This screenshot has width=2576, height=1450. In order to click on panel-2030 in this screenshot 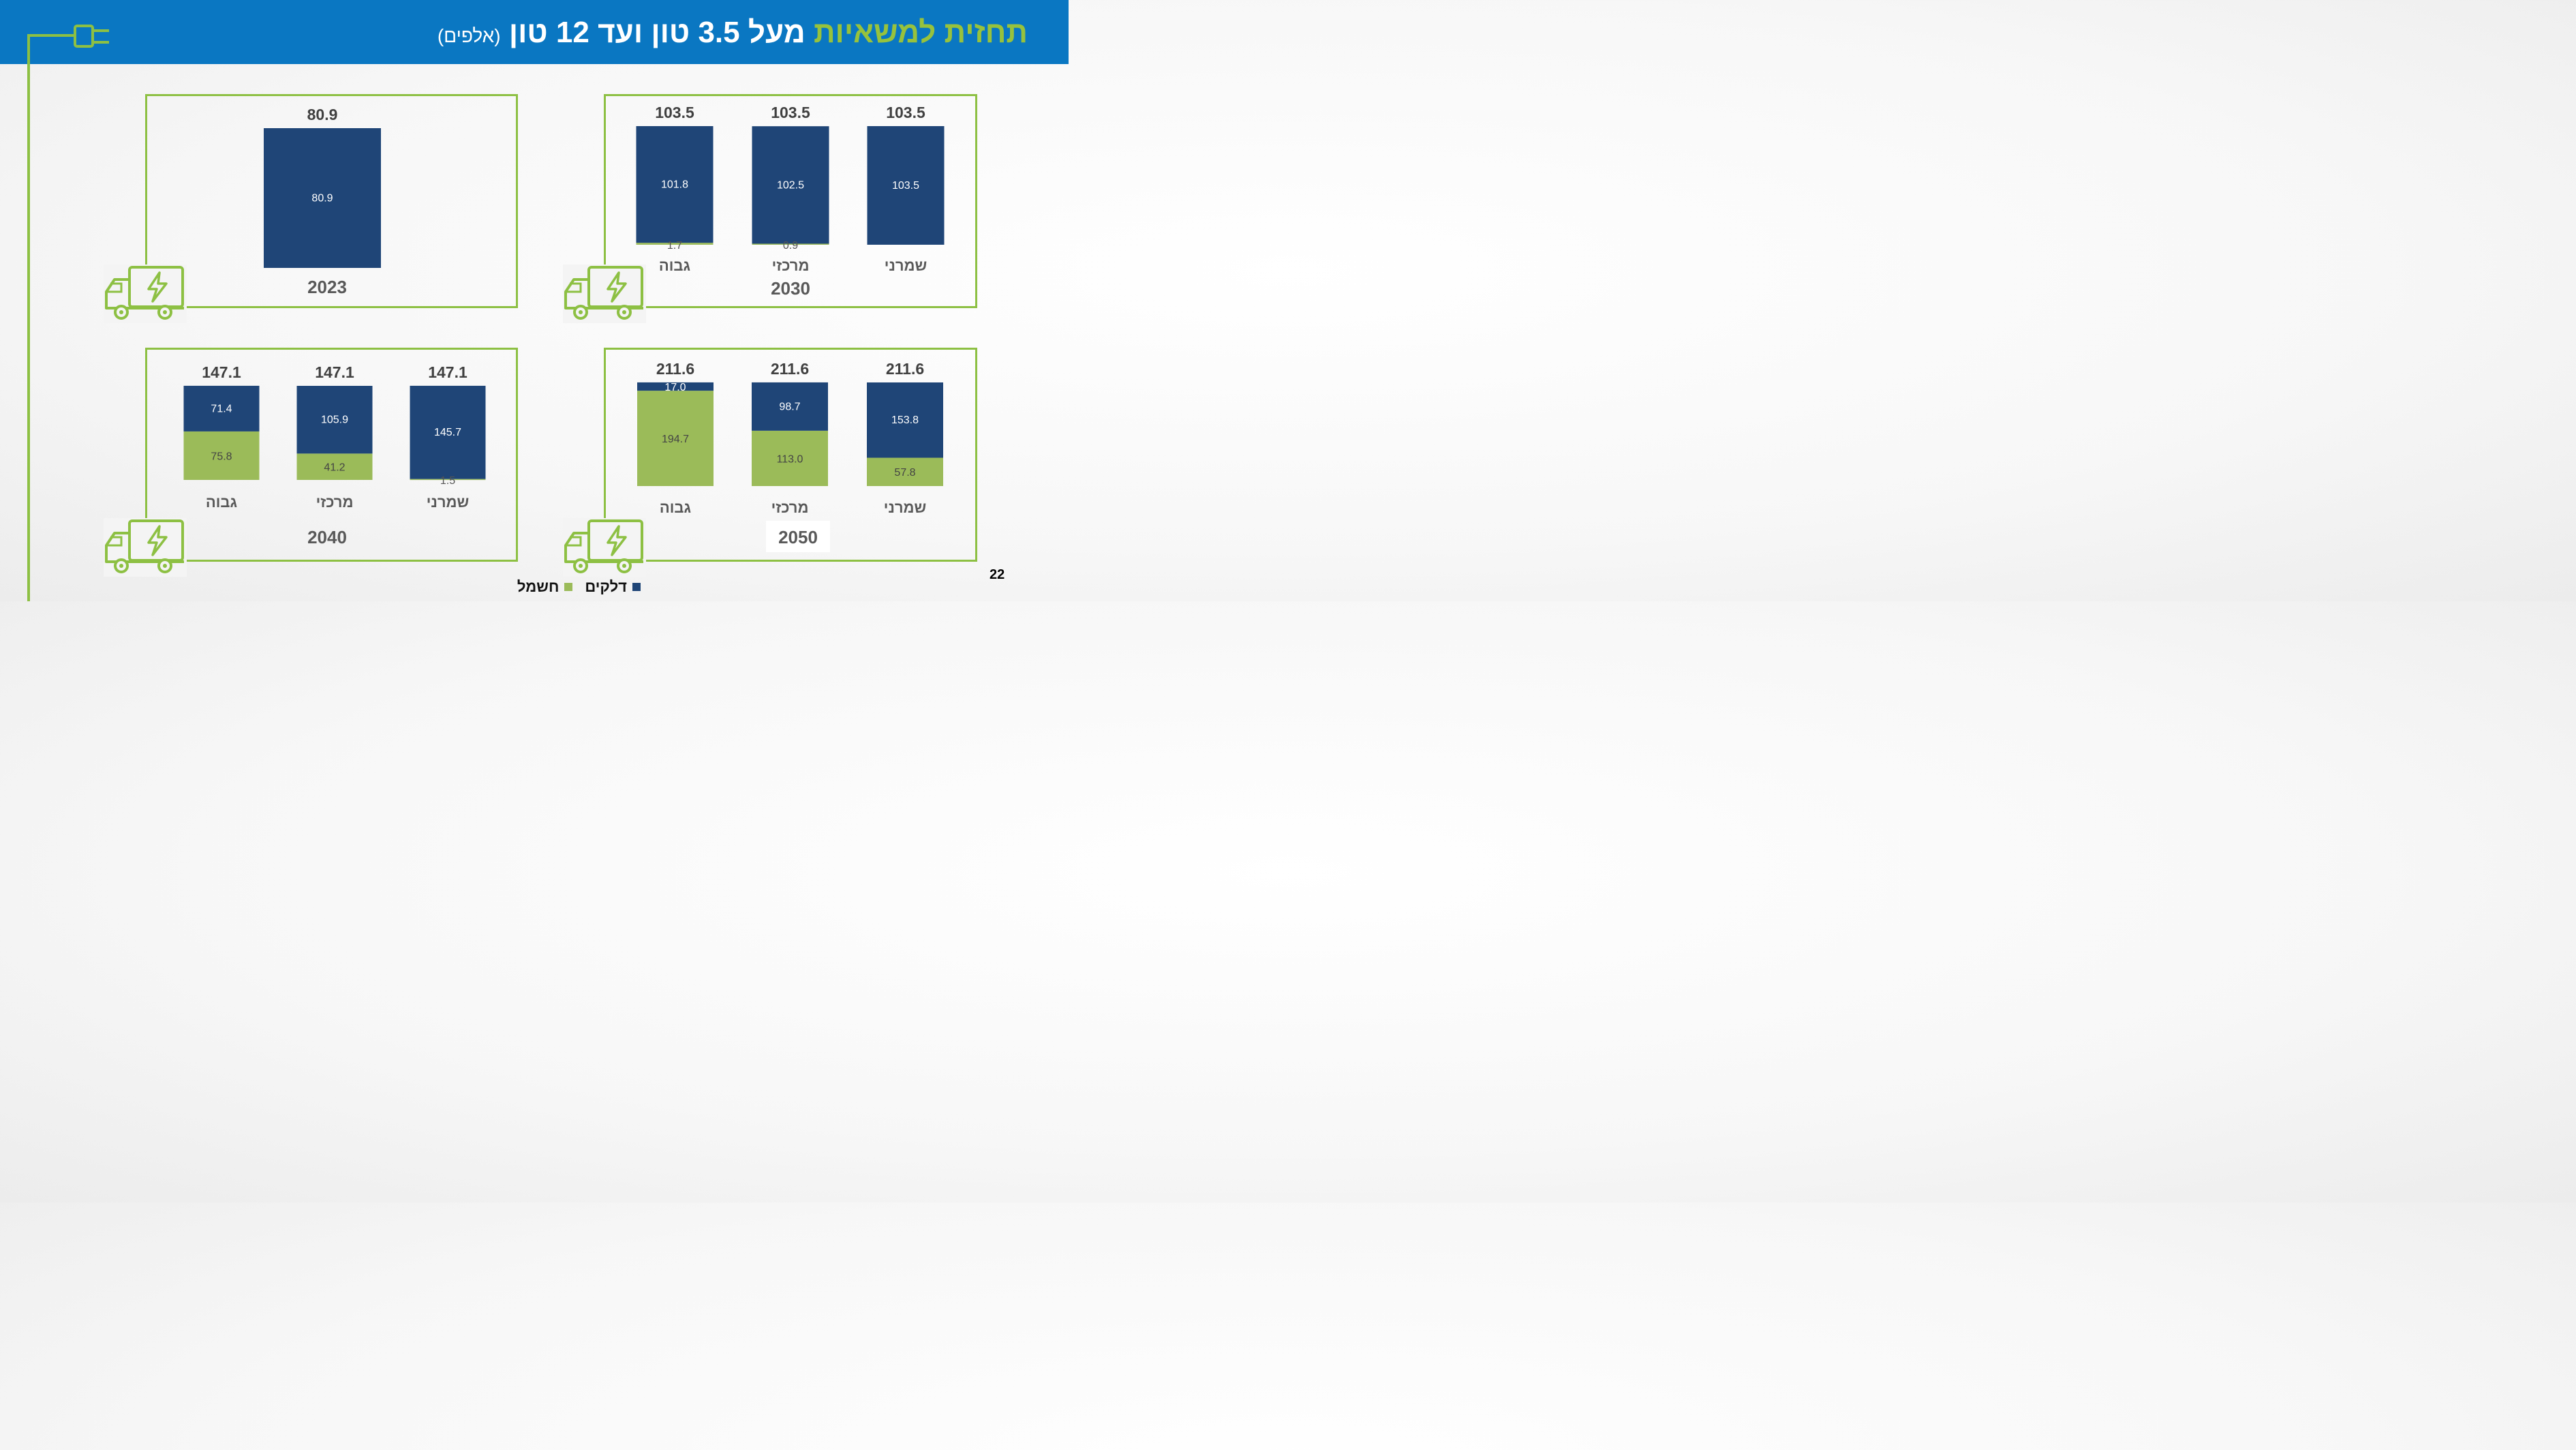, I will do `click(790, 201)`.